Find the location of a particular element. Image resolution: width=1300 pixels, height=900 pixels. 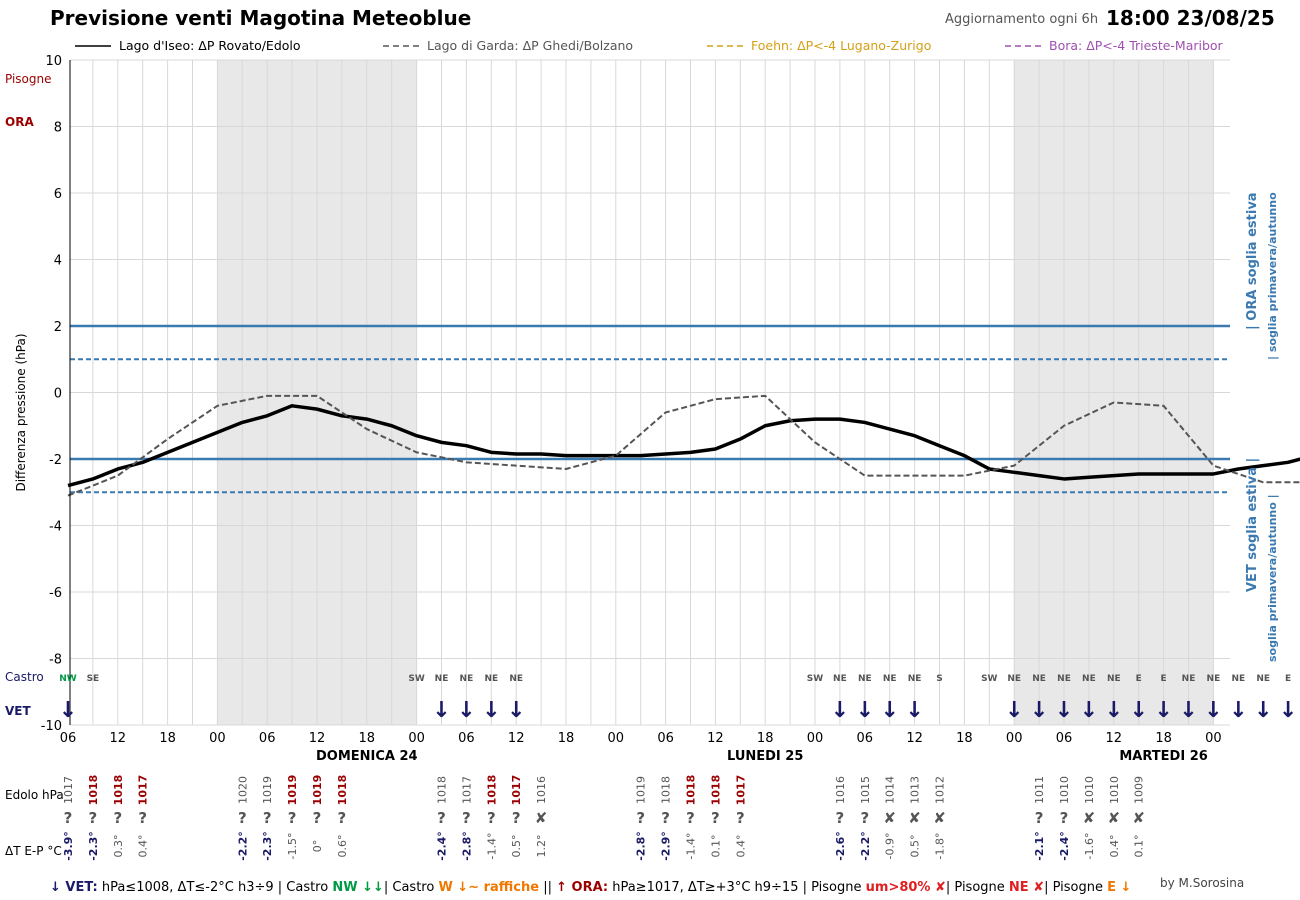

dt-label: ΔT E-P °C is located at coordinates (33, 851).